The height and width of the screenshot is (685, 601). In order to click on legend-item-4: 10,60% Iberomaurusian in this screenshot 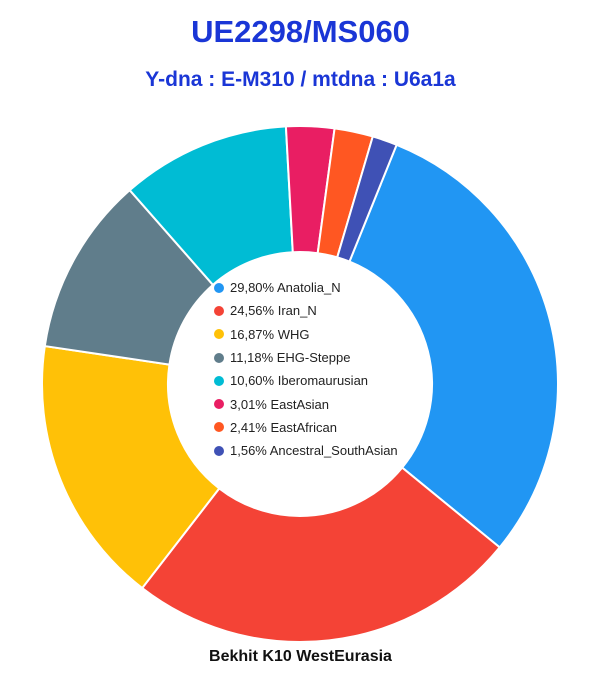, I will do `click(329, 380)`.